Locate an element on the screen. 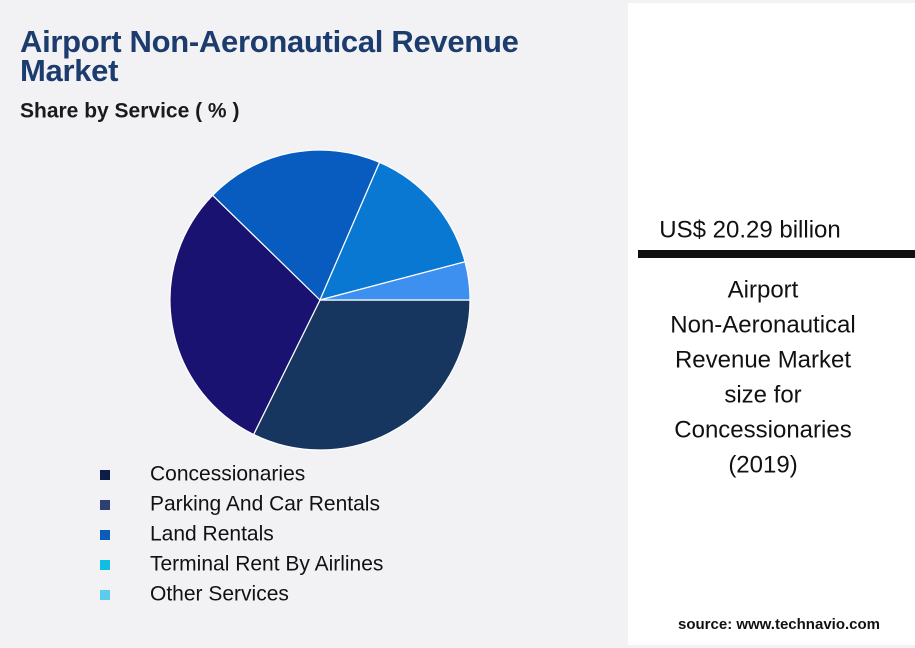 The image size is (915, 648). highlight-value: US$ 20.29 billion is located at coordinates (749, 229).